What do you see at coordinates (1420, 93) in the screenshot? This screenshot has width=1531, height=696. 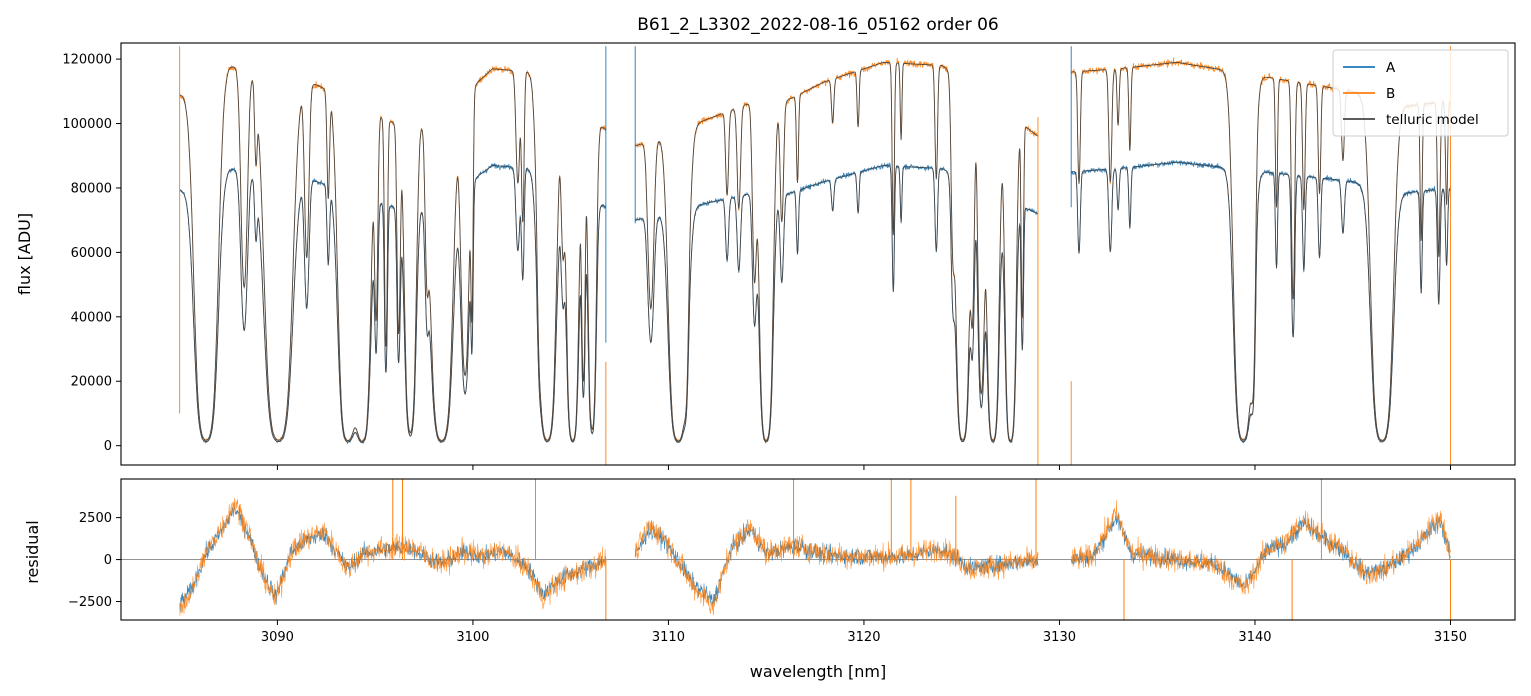 I see `legend: A B telluric model` at bounding box center [1420, 93].